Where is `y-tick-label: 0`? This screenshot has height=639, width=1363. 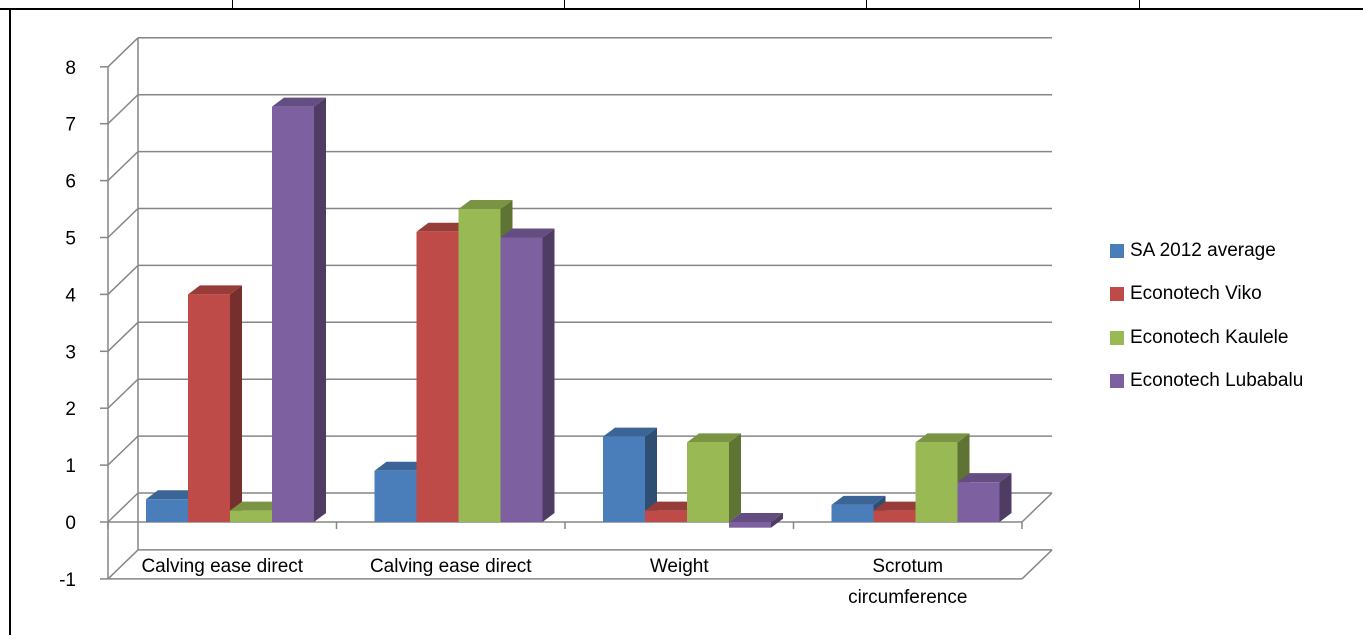
y-tick-label: 0 is located at coordinates (70, 523).